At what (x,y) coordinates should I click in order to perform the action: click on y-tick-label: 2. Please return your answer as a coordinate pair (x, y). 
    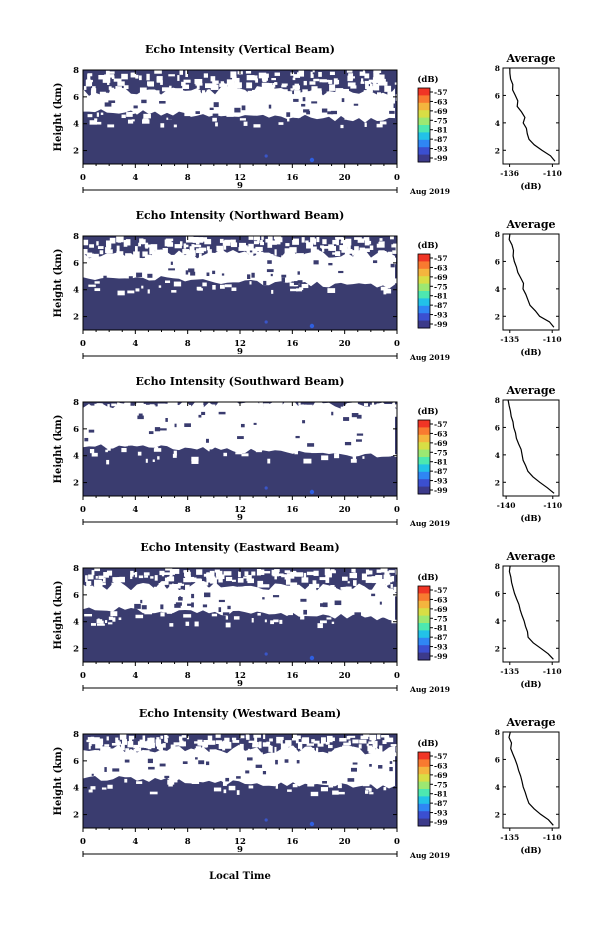
    Looking at the image, I should click on (76, 816).